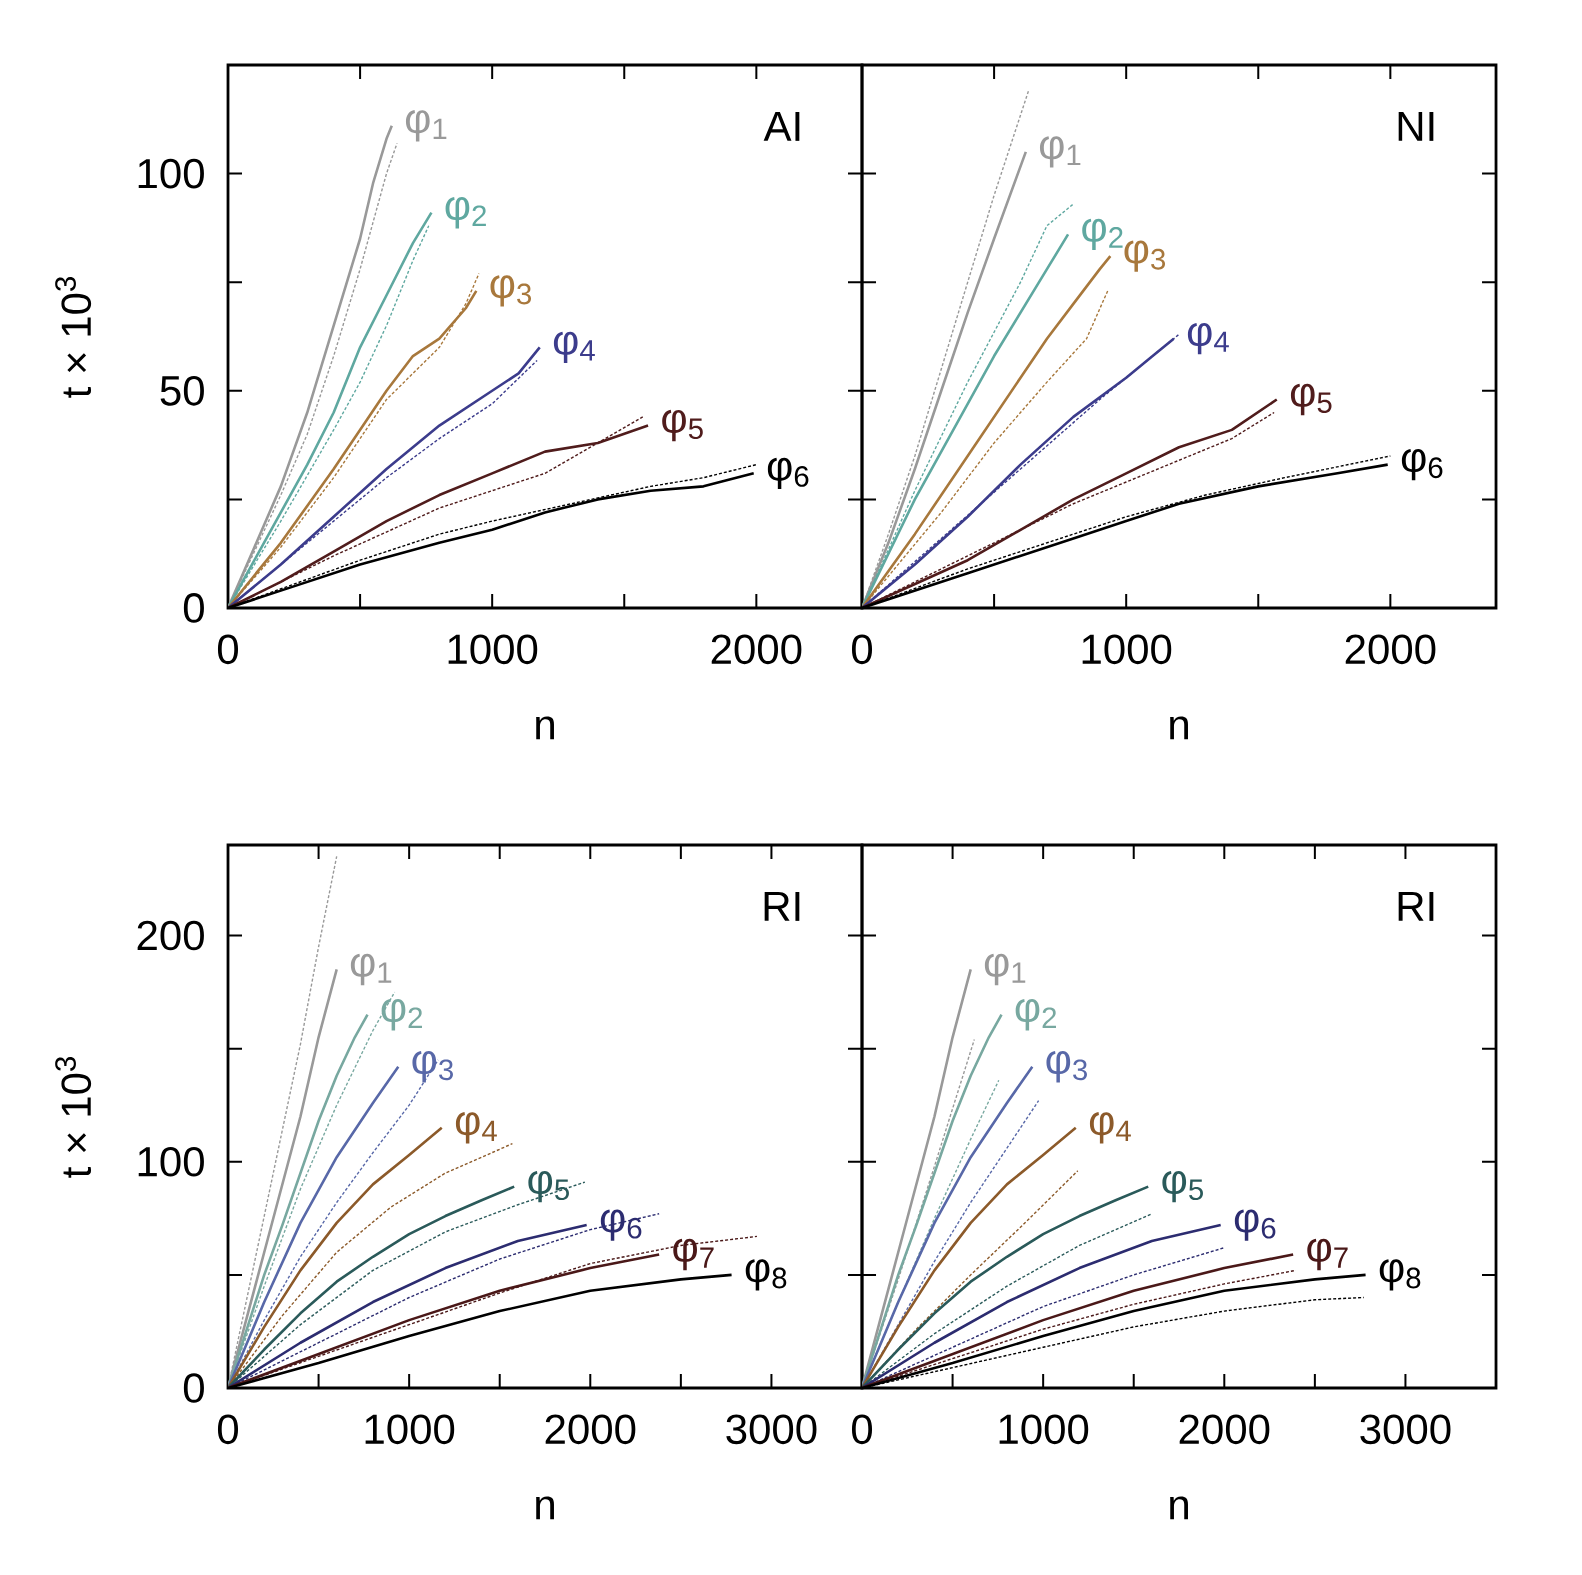 Image resolution: width=1582 pixels, height=1575 pixels. I want to click on annotation: AI, so click(781, 126).